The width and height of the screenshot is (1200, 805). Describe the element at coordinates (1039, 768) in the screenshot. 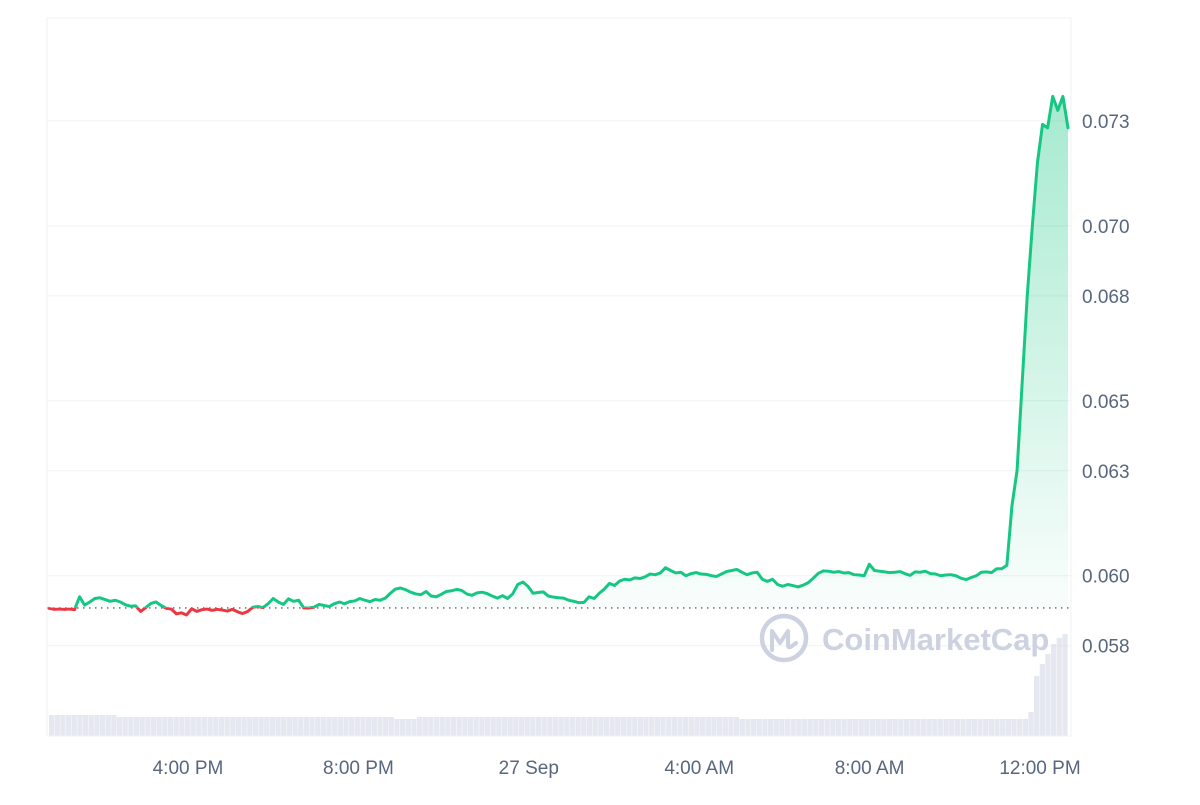

I see `x-tick-label: 12:00 PM` at that location.